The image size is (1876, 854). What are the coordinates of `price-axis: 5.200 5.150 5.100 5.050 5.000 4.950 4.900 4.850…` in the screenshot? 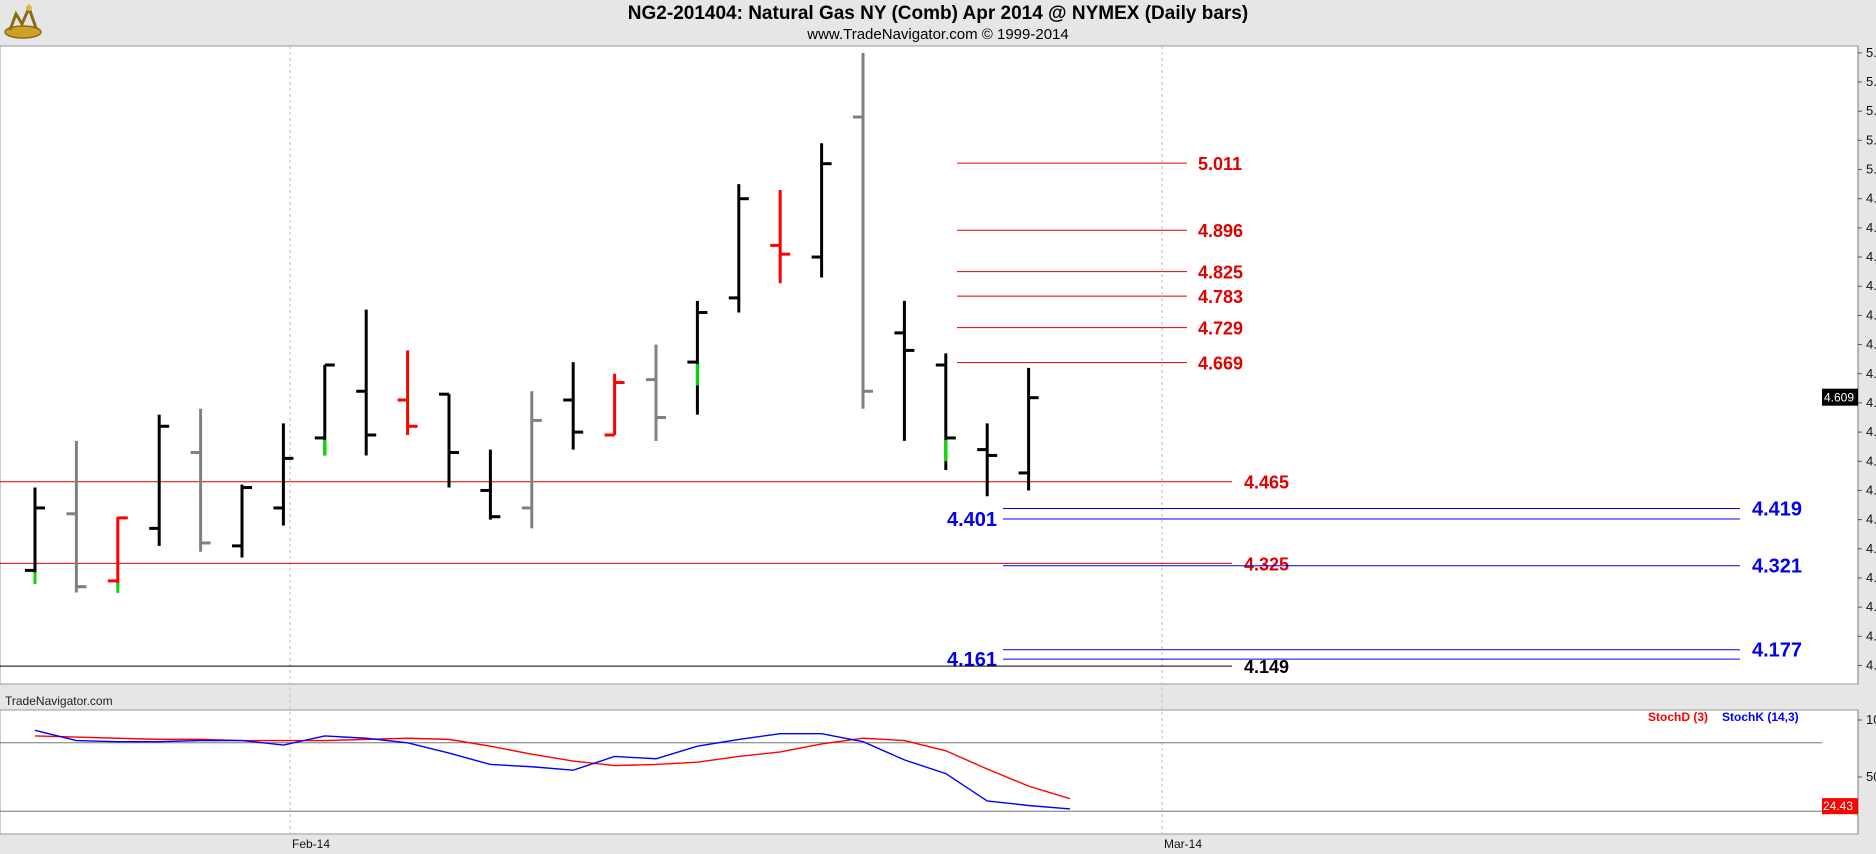 It's located at (1849, 364).